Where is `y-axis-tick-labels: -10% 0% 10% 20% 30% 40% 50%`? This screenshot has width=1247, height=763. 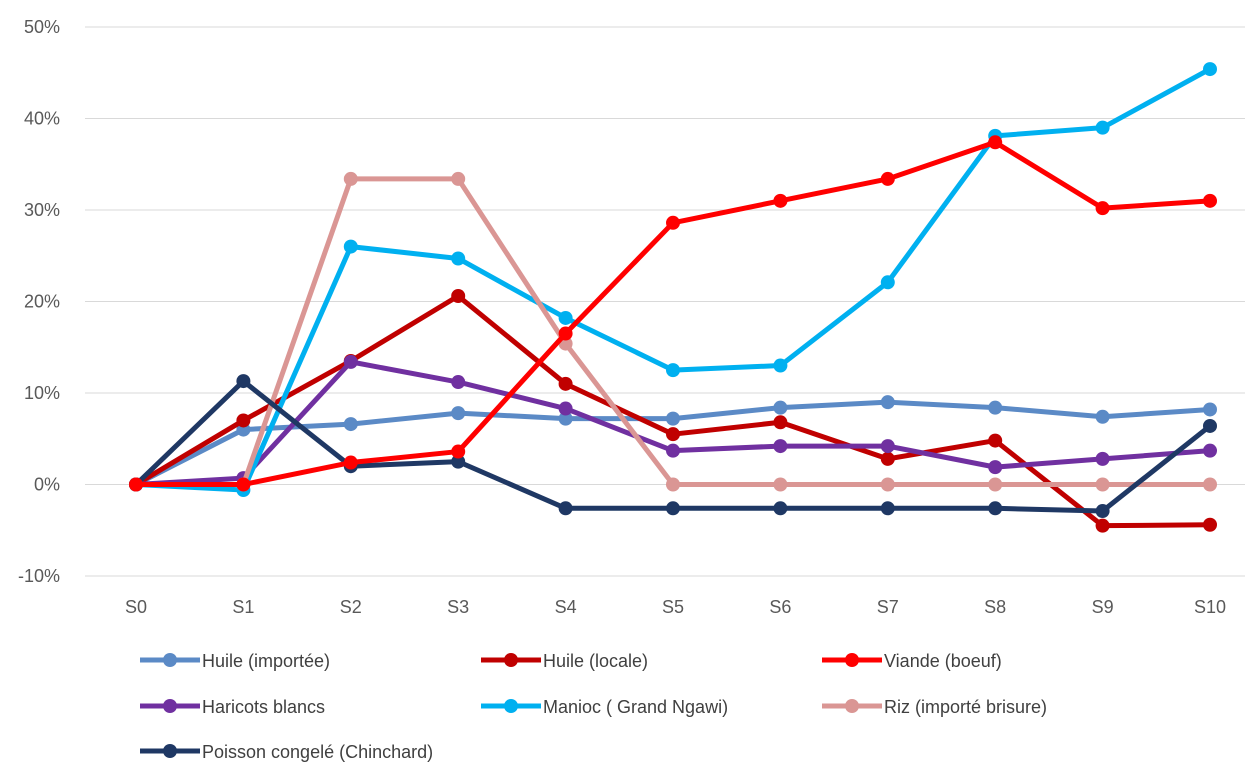 y-axis-tick-labels: -10% 0% 10% 20% 30% 40% 50% is located at coordinates (39, 301).